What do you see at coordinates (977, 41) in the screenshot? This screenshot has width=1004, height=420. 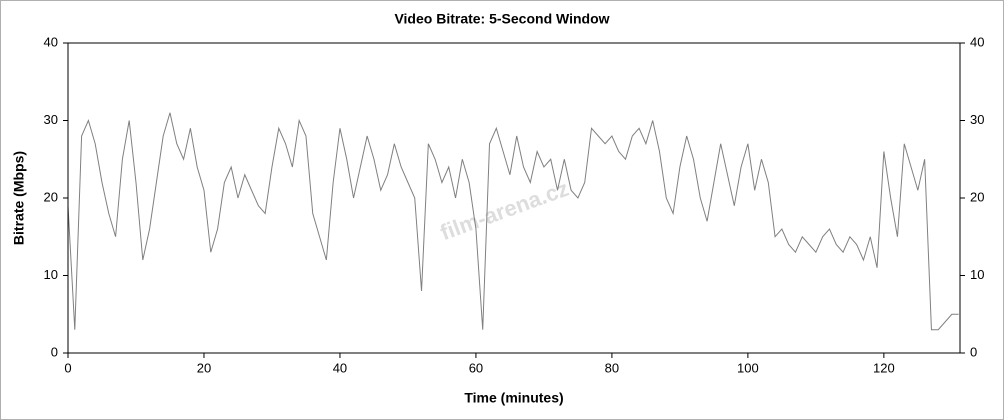 I see `y2-tick-label: 40` at bounding box center [977, 41].